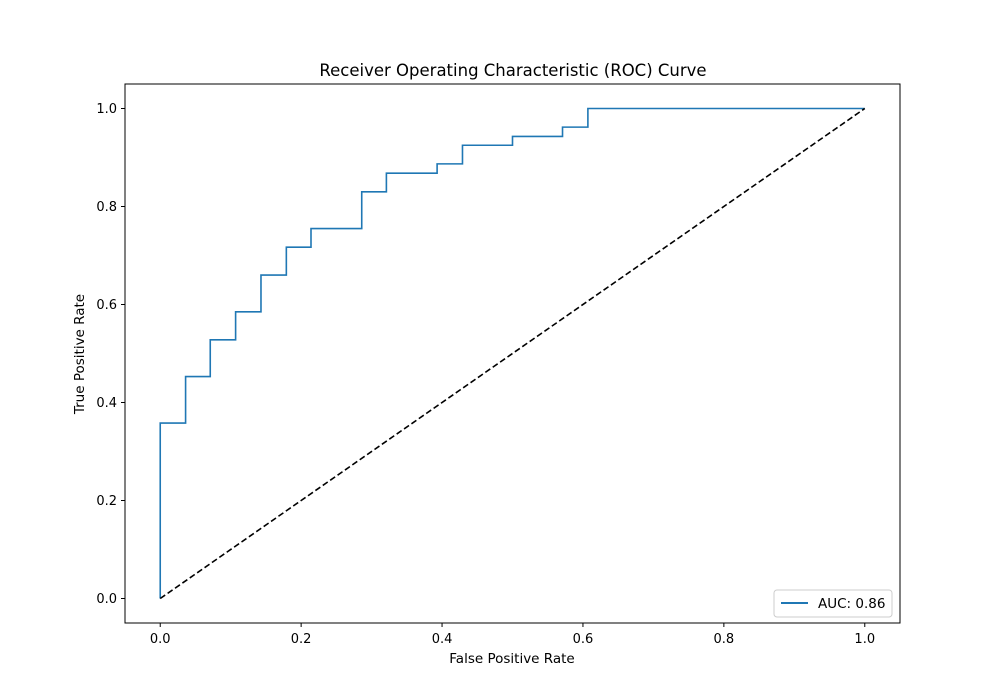  Describe the element at coordinates (106, 501) in the screenshot. I see `y-tick-label: 0.2` at that location.